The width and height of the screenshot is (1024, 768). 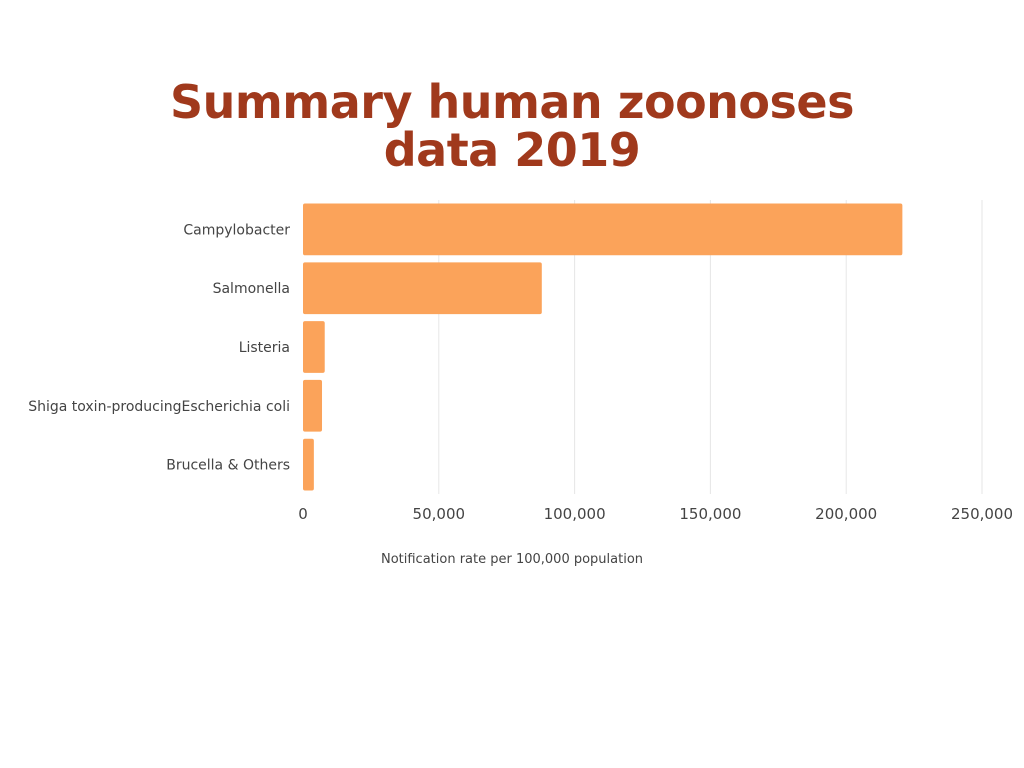 I want to click on x-tick-label: 0, so click(x=303, y=514).